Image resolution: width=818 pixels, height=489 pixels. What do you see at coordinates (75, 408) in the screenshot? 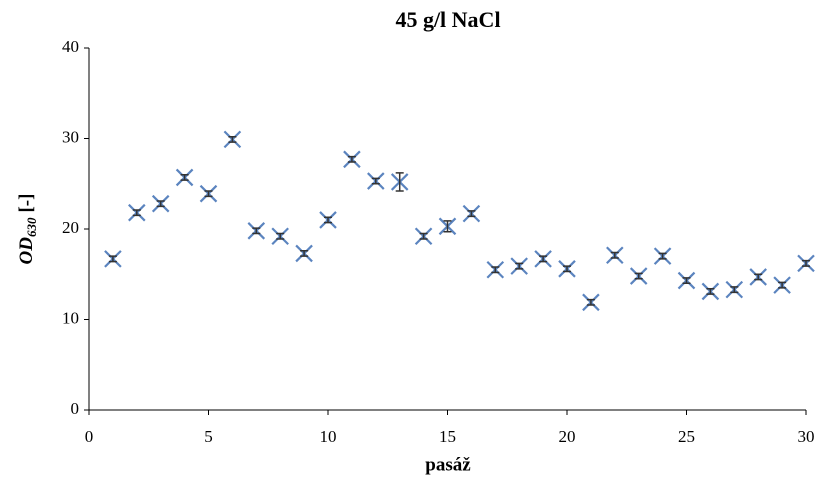
I see `y-tick-label: 0` at bounding box center [75, 408].